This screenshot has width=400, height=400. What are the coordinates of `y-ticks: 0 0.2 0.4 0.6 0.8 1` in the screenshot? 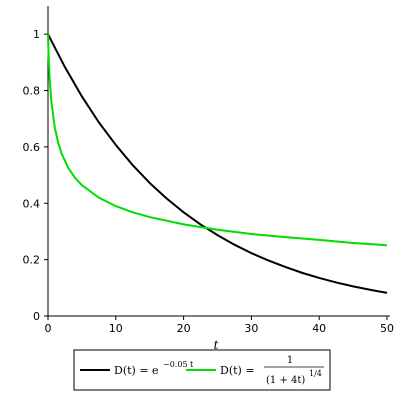 It's located at (35, 175).